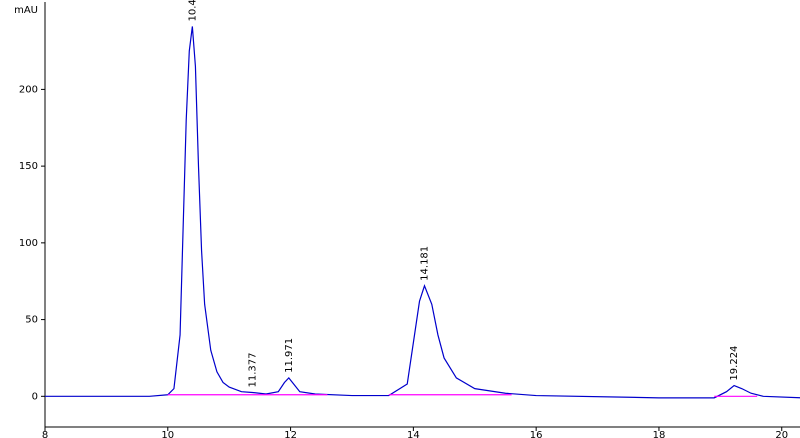 The image size is (800, 438). Describe the element at coordinates (781, 434) in the screenshot. I see `x-tick-label: 20` at that location.